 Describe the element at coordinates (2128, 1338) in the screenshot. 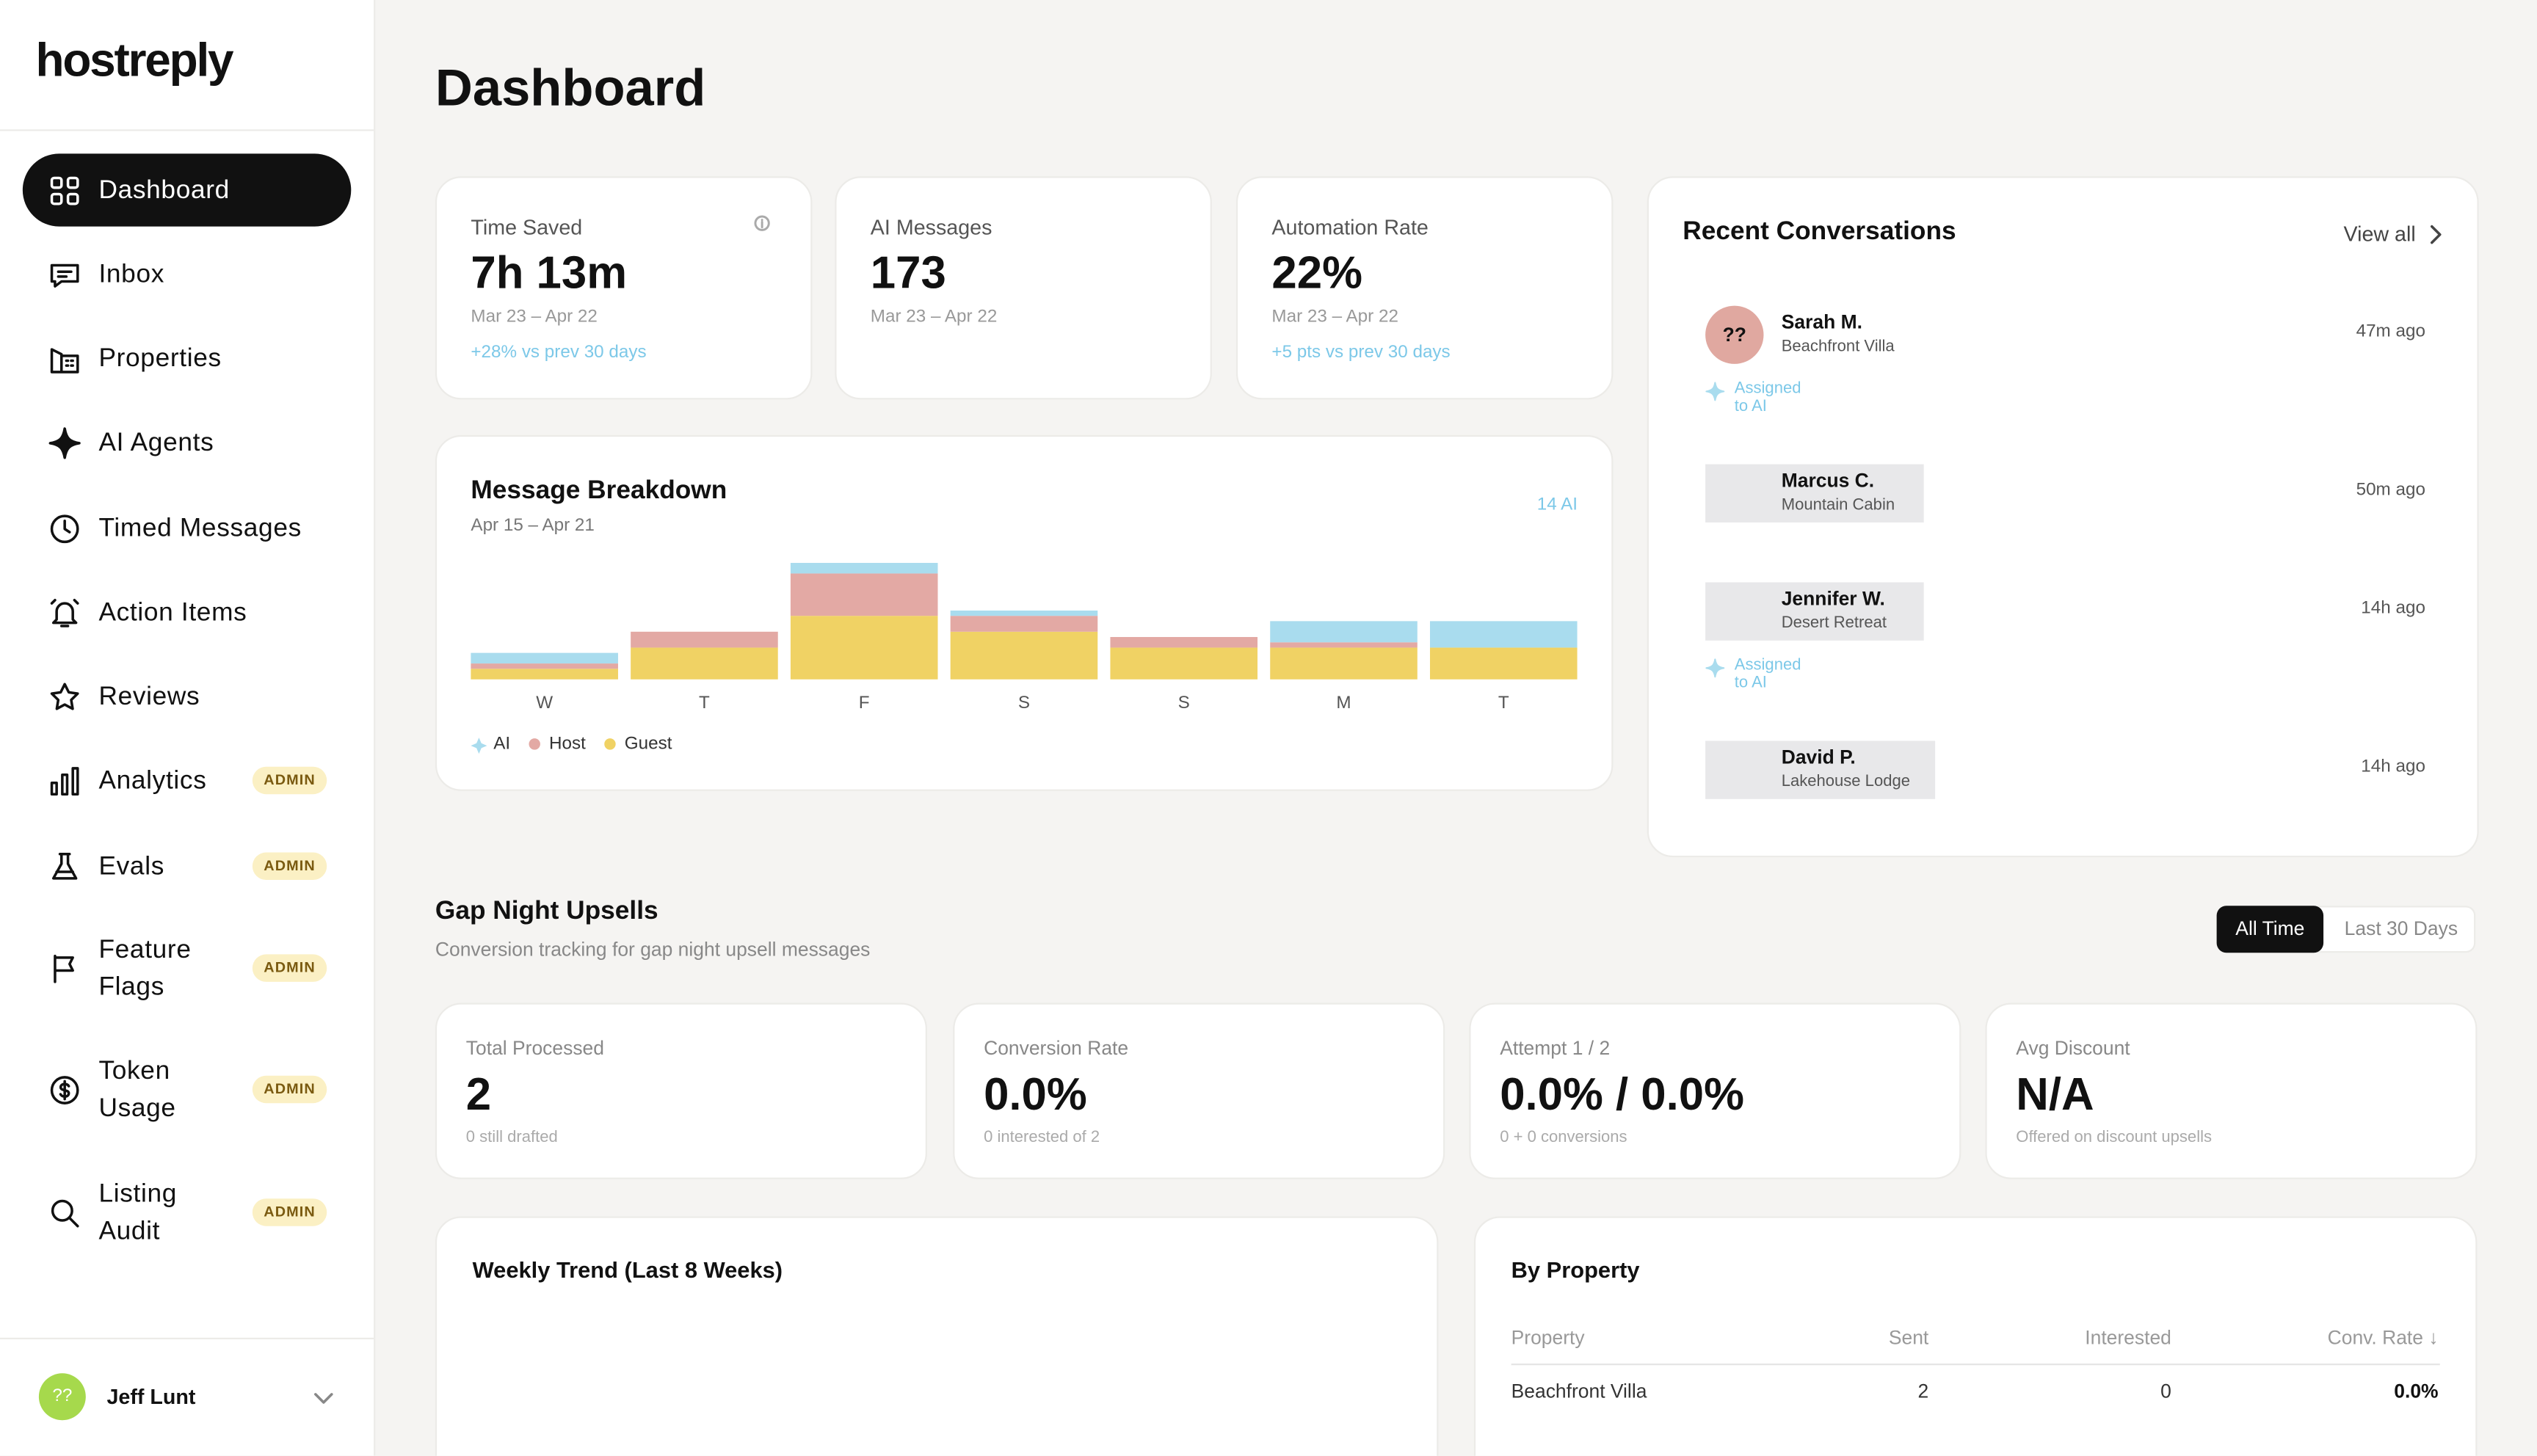

I see `table-header: Interested` at that location.